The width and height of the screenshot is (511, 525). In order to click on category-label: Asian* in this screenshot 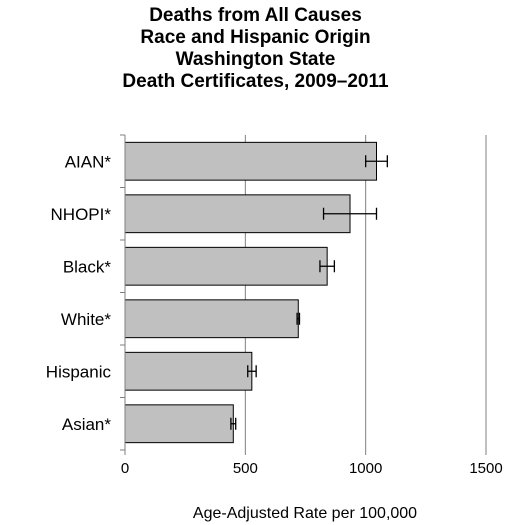, I will do `click(87, 424)`.